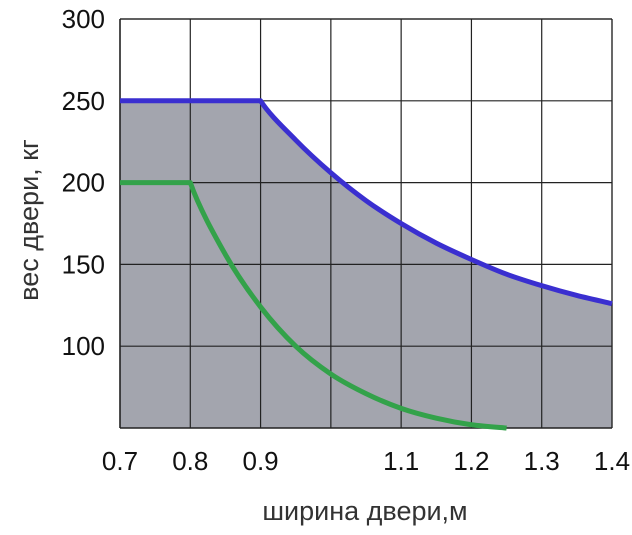  I want to click on y-tick-label: 100, so click(83, 346).